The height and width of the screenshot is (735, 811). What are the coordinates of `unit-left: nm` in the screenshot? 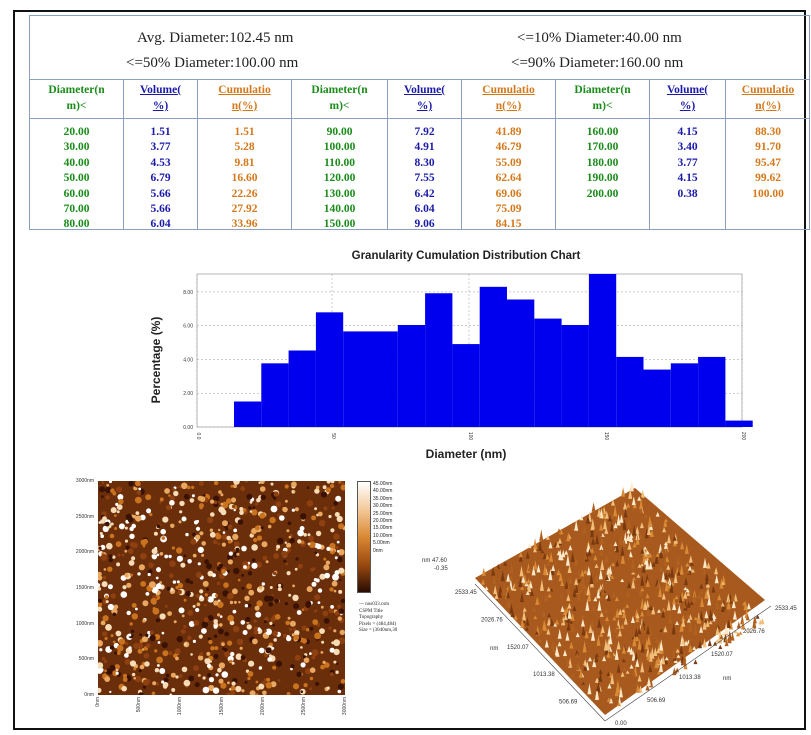 It's located at (494, 649).